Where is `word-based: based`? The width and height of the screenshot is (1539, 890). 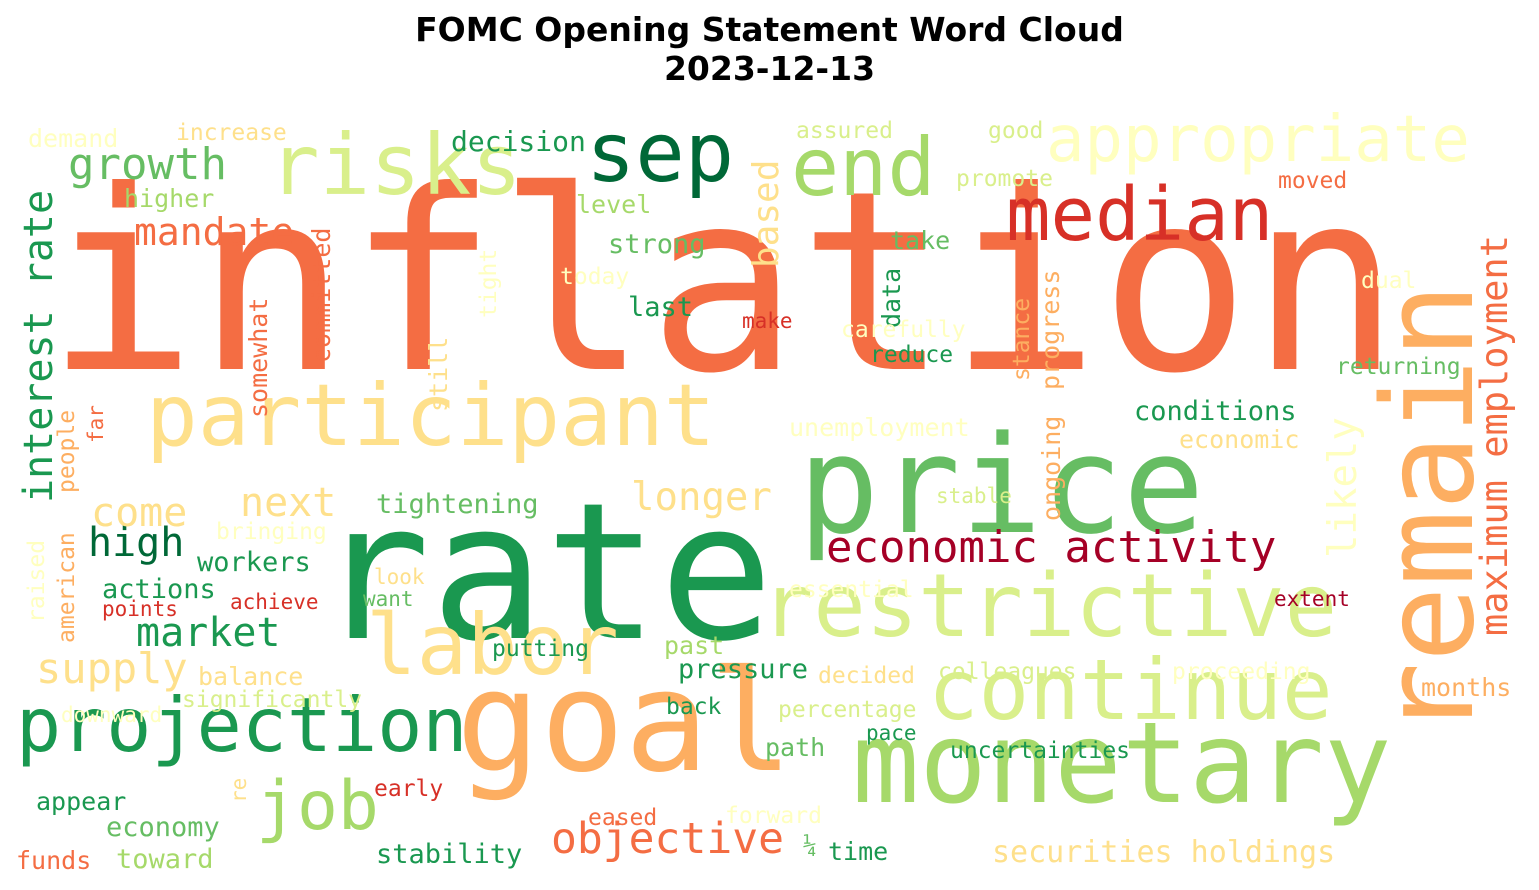
word-based: based is located at coordinates (766, 213).